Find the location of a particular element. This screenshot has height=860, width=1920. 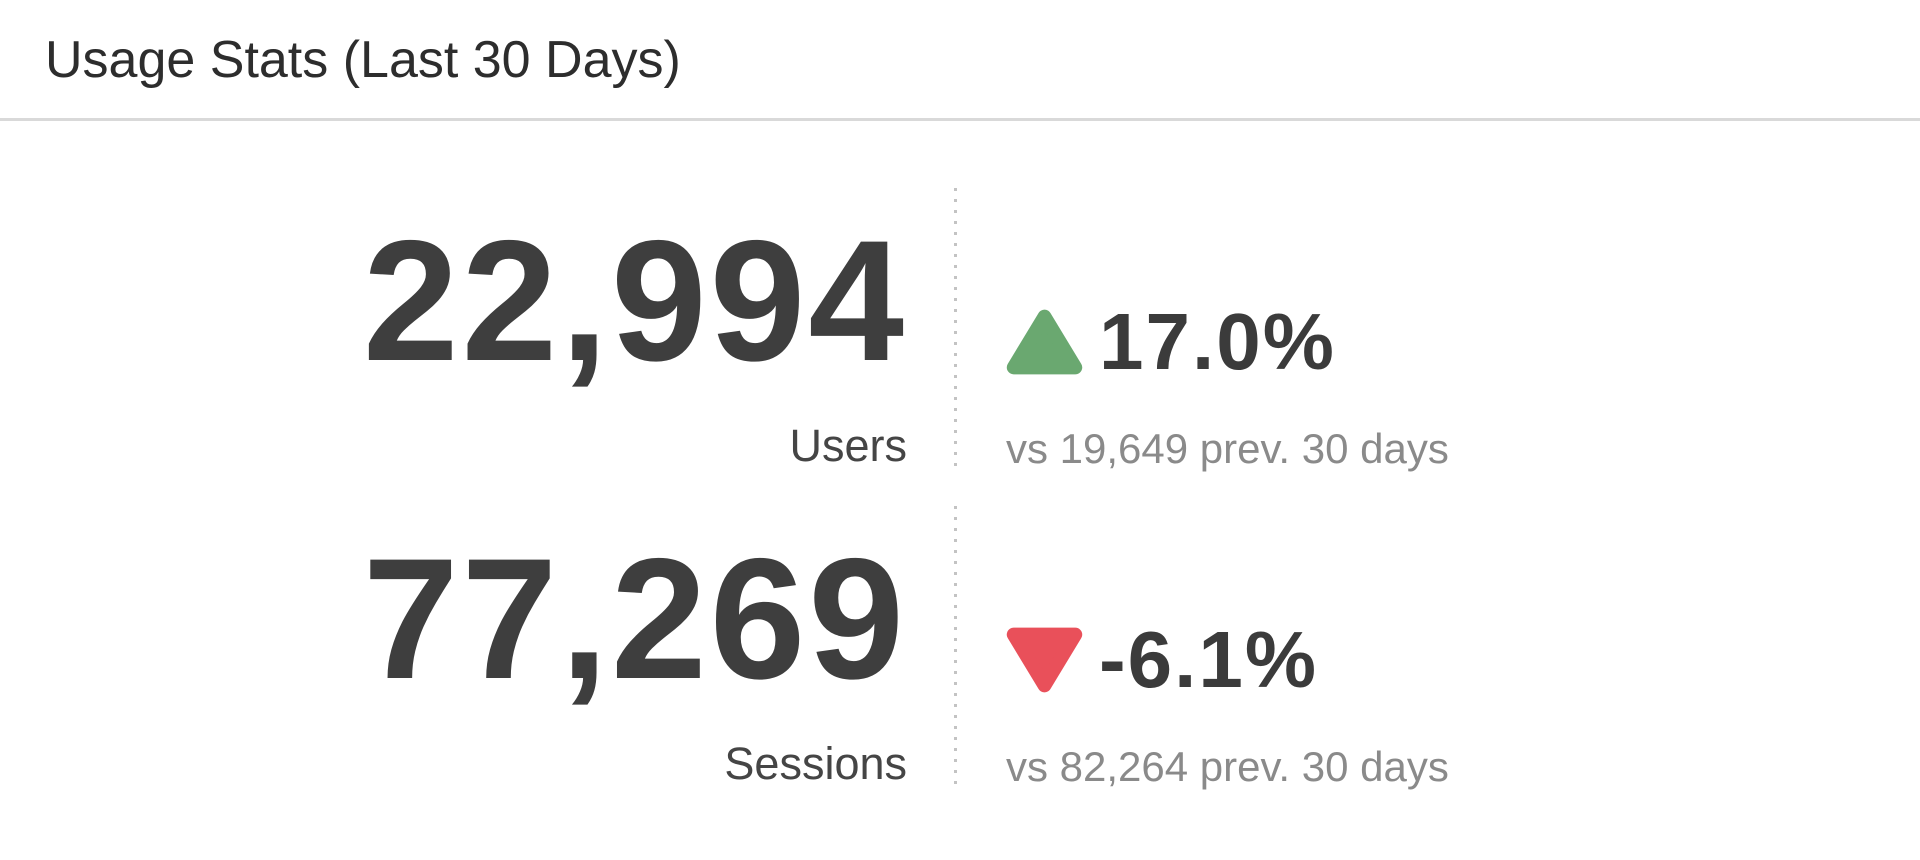

widget-title: Usage Stats (Last 30 Days) is located at coordinates (363, 60).